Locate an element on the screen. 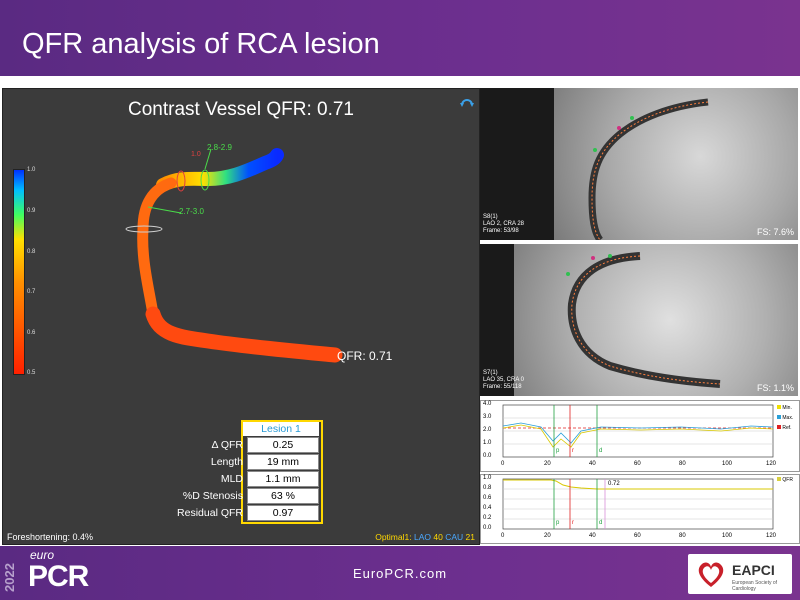  angiogram-bottom-info: S7(1) LAO 35, CRA 0 Frame: 55/118 is located at coordinates (503, 380).